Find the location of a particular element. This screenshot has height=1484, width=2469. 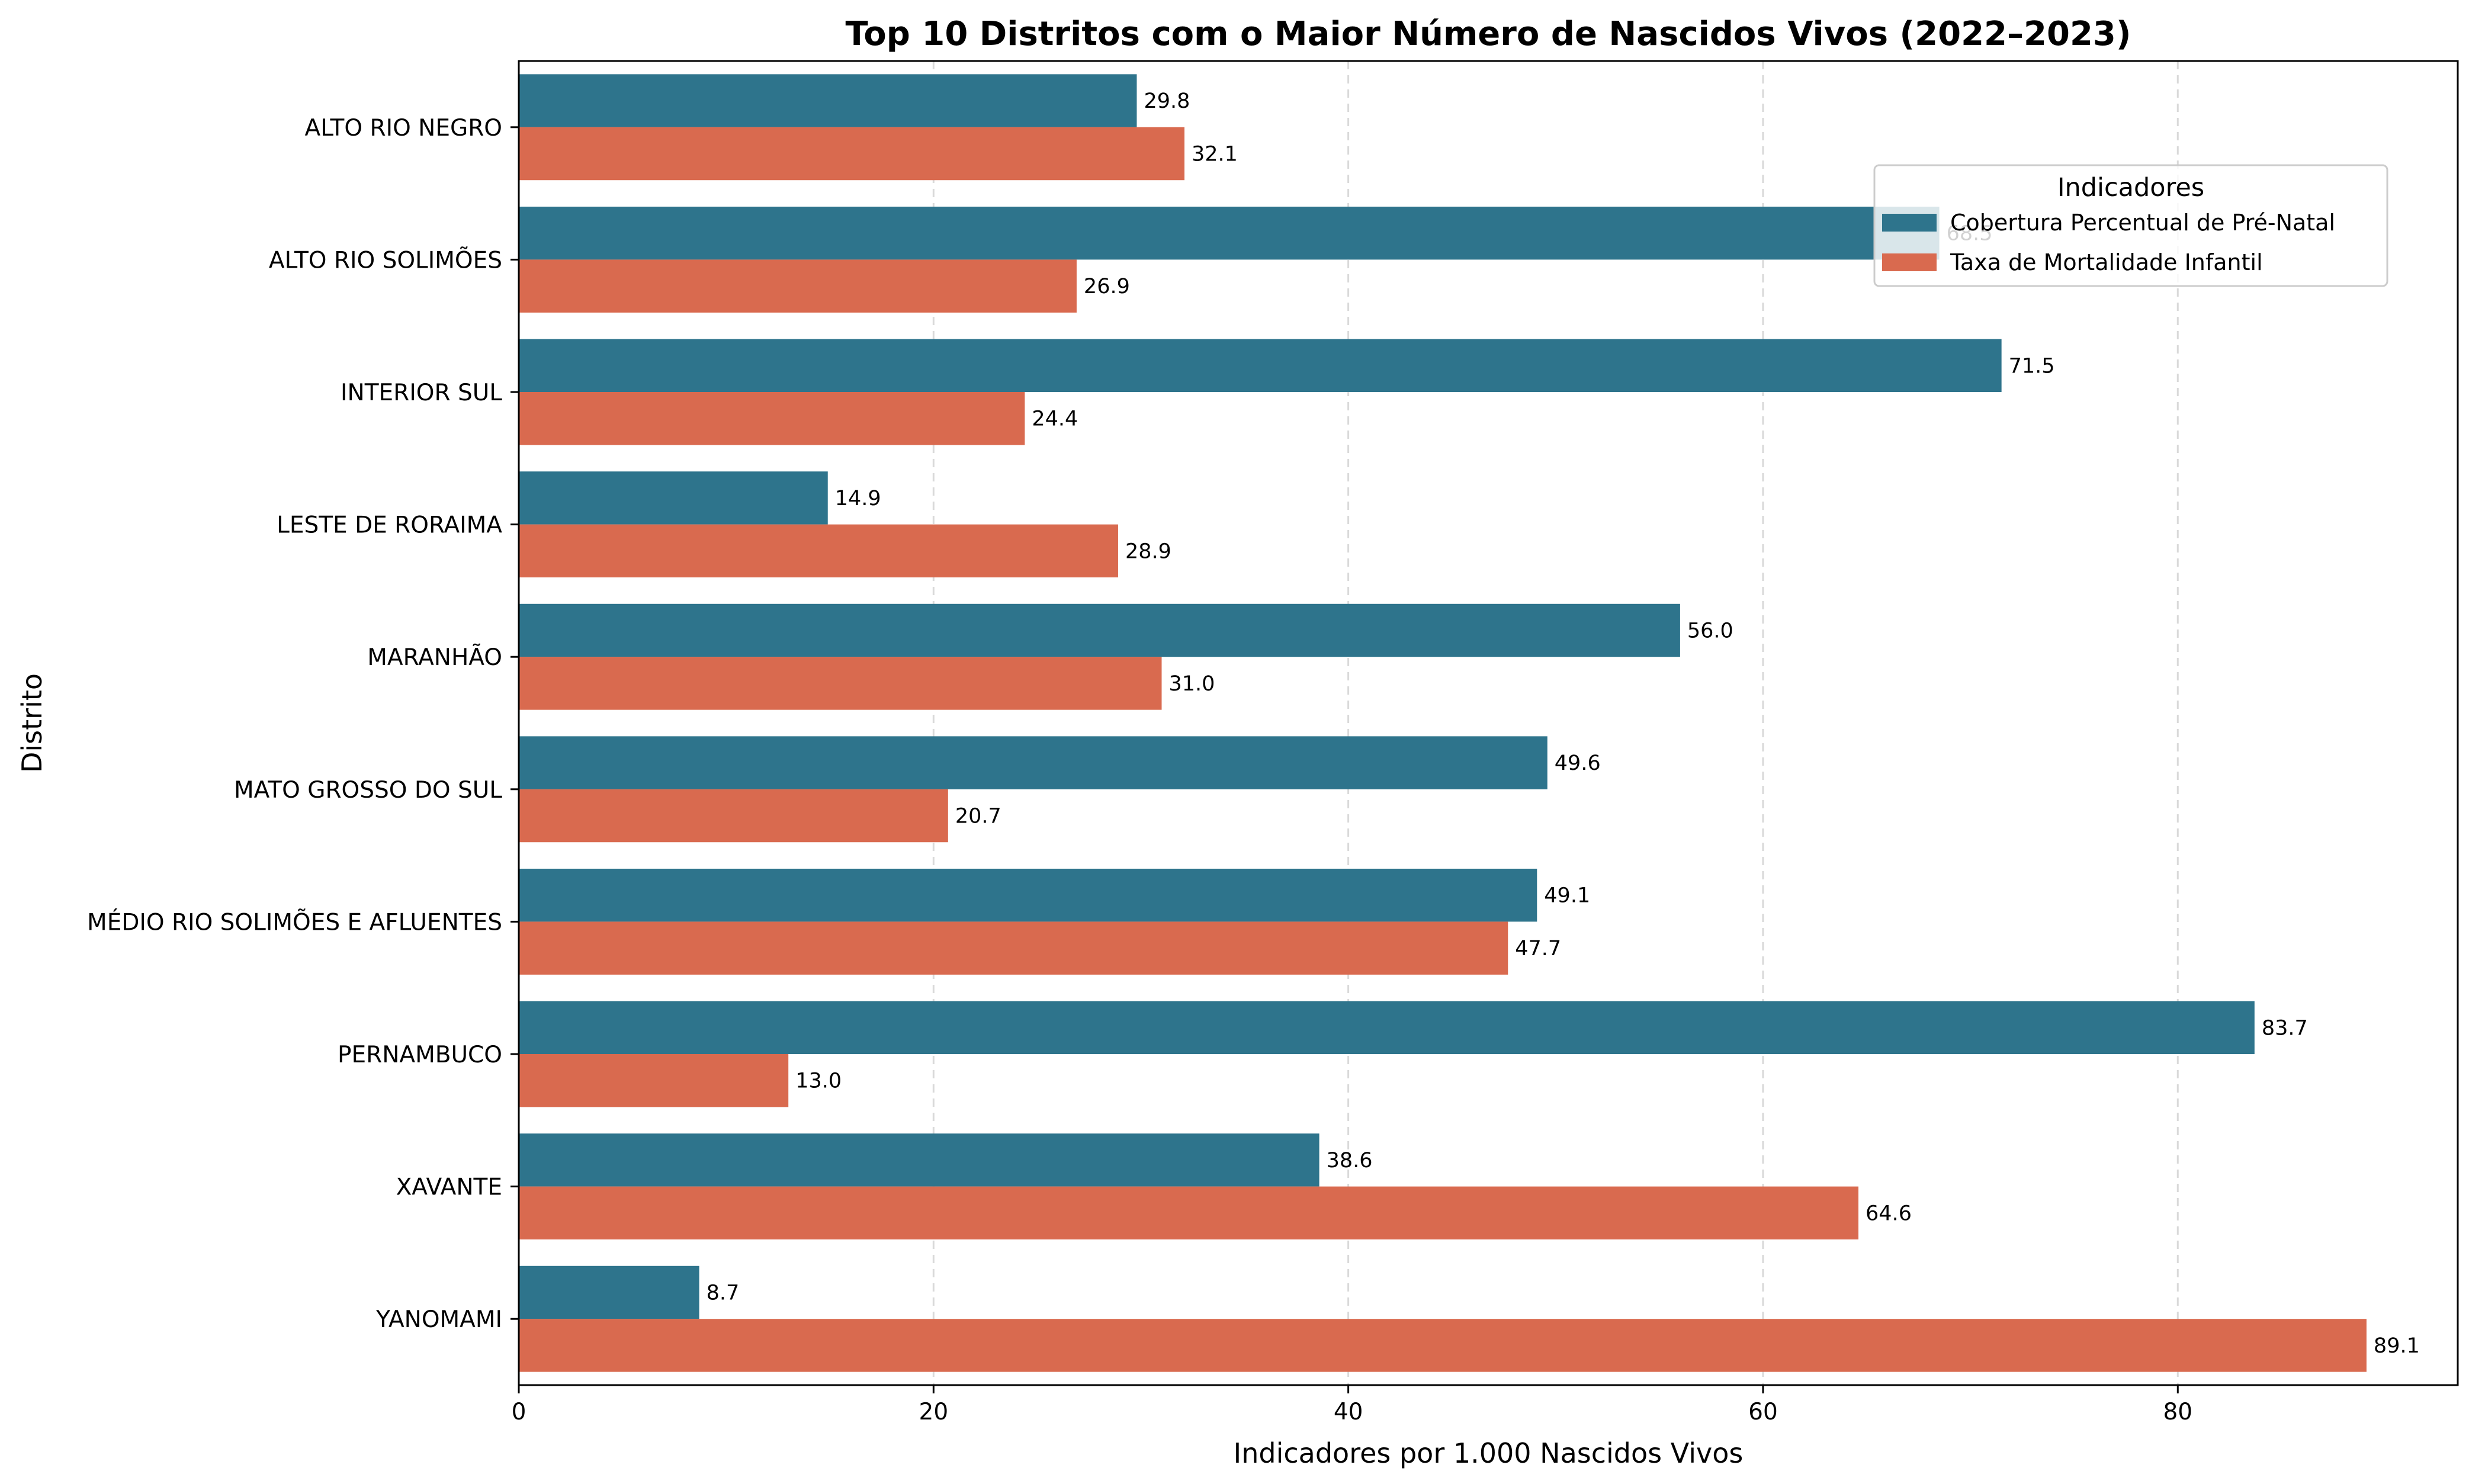

y-tick-label-3: LESTE DE RORAIMA is located at coordinates (389, 525).